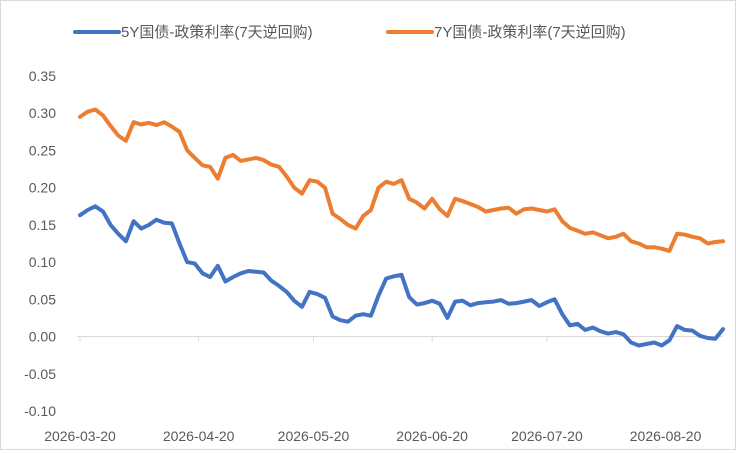  What do you see at coordinates (42, 76) in the screenshot?
I see `y-tick-label: 0.35` at bounding box center [42, 76].